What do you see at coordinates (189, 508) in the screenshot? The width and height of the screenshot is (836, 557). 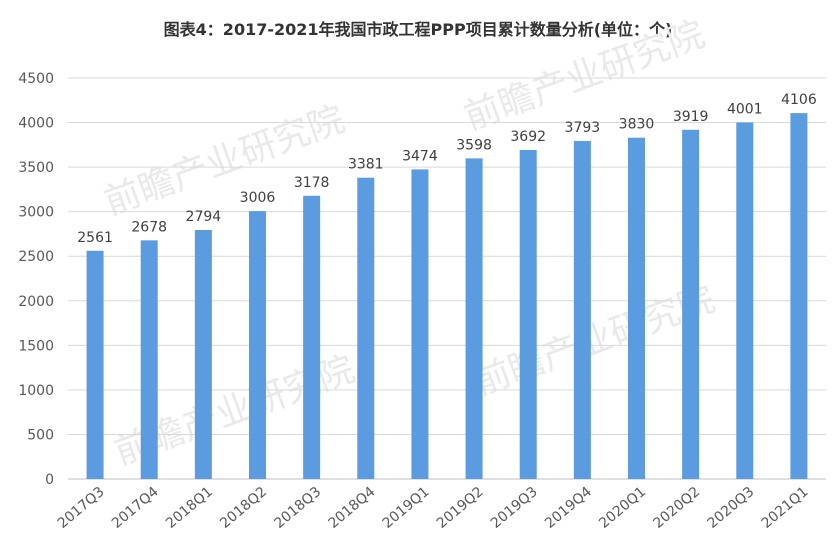 I see `x-tick-2018Q1: 2018Q1` at bounding box center [189, 508].